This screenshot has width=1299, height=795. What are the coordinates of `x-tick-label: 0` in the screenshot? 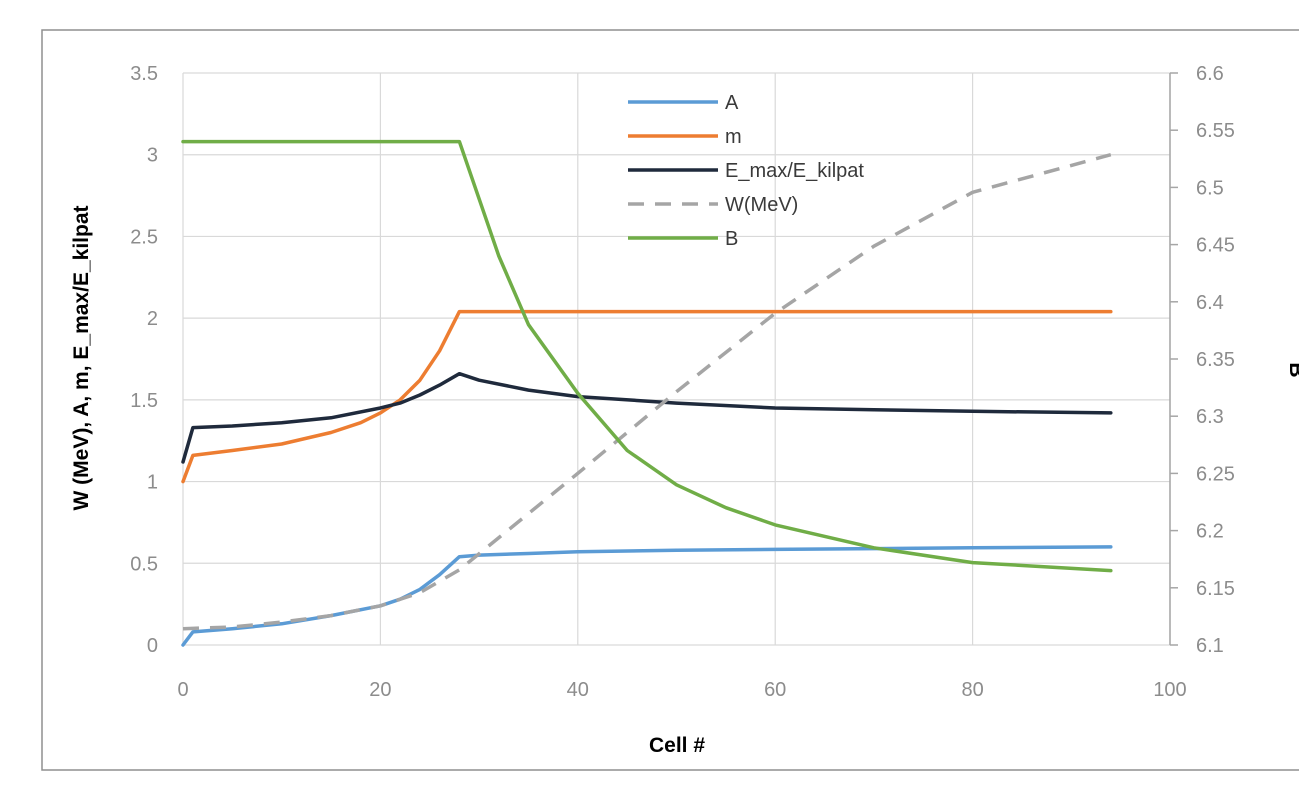 It's located at (182, 690).